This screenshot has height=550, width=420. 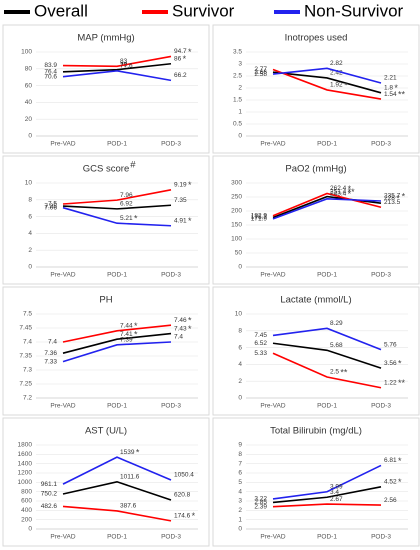 I want to click on value-label: 251.4, so click(x=338, y=191).